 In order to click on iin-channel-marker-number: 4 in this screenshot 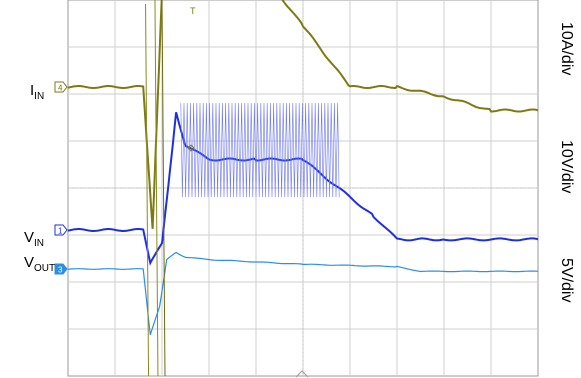, I will do `click(60, 88)`.